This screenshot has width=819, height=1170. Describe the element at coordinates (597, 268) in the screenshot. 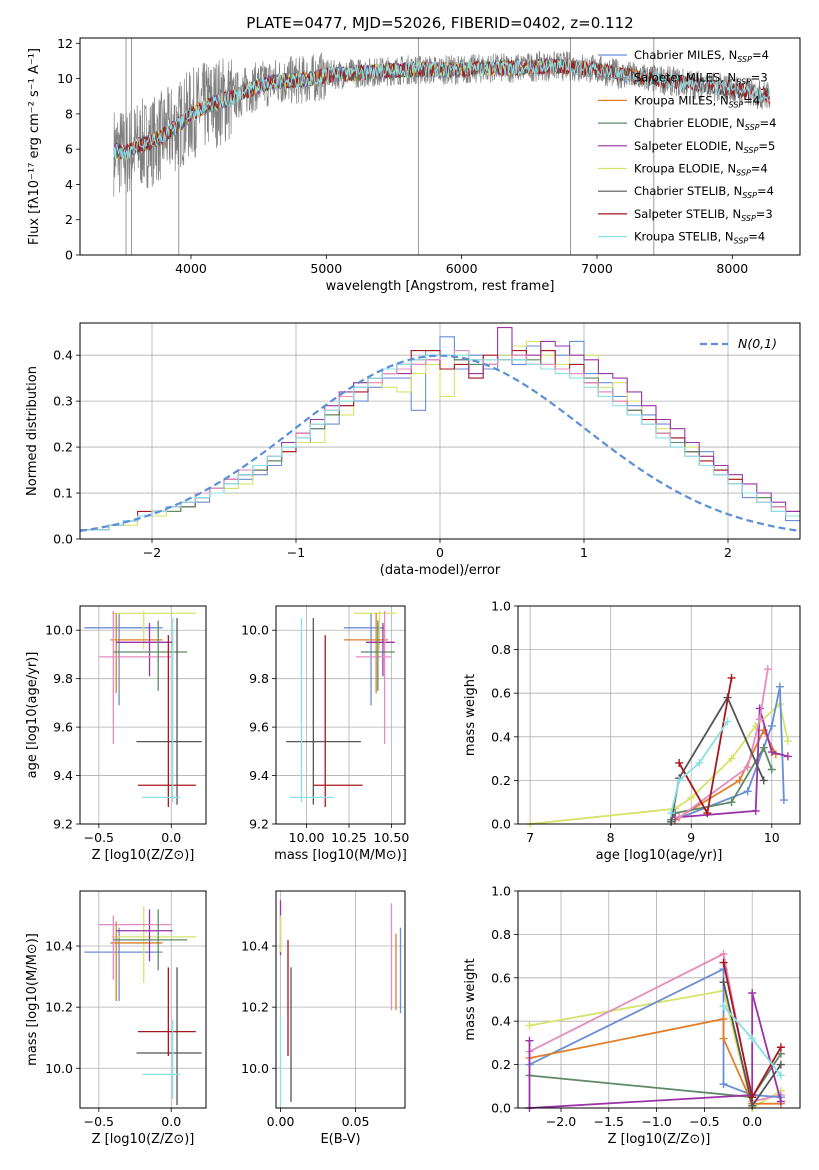

I see `x-tick-label: 7000` at that location.